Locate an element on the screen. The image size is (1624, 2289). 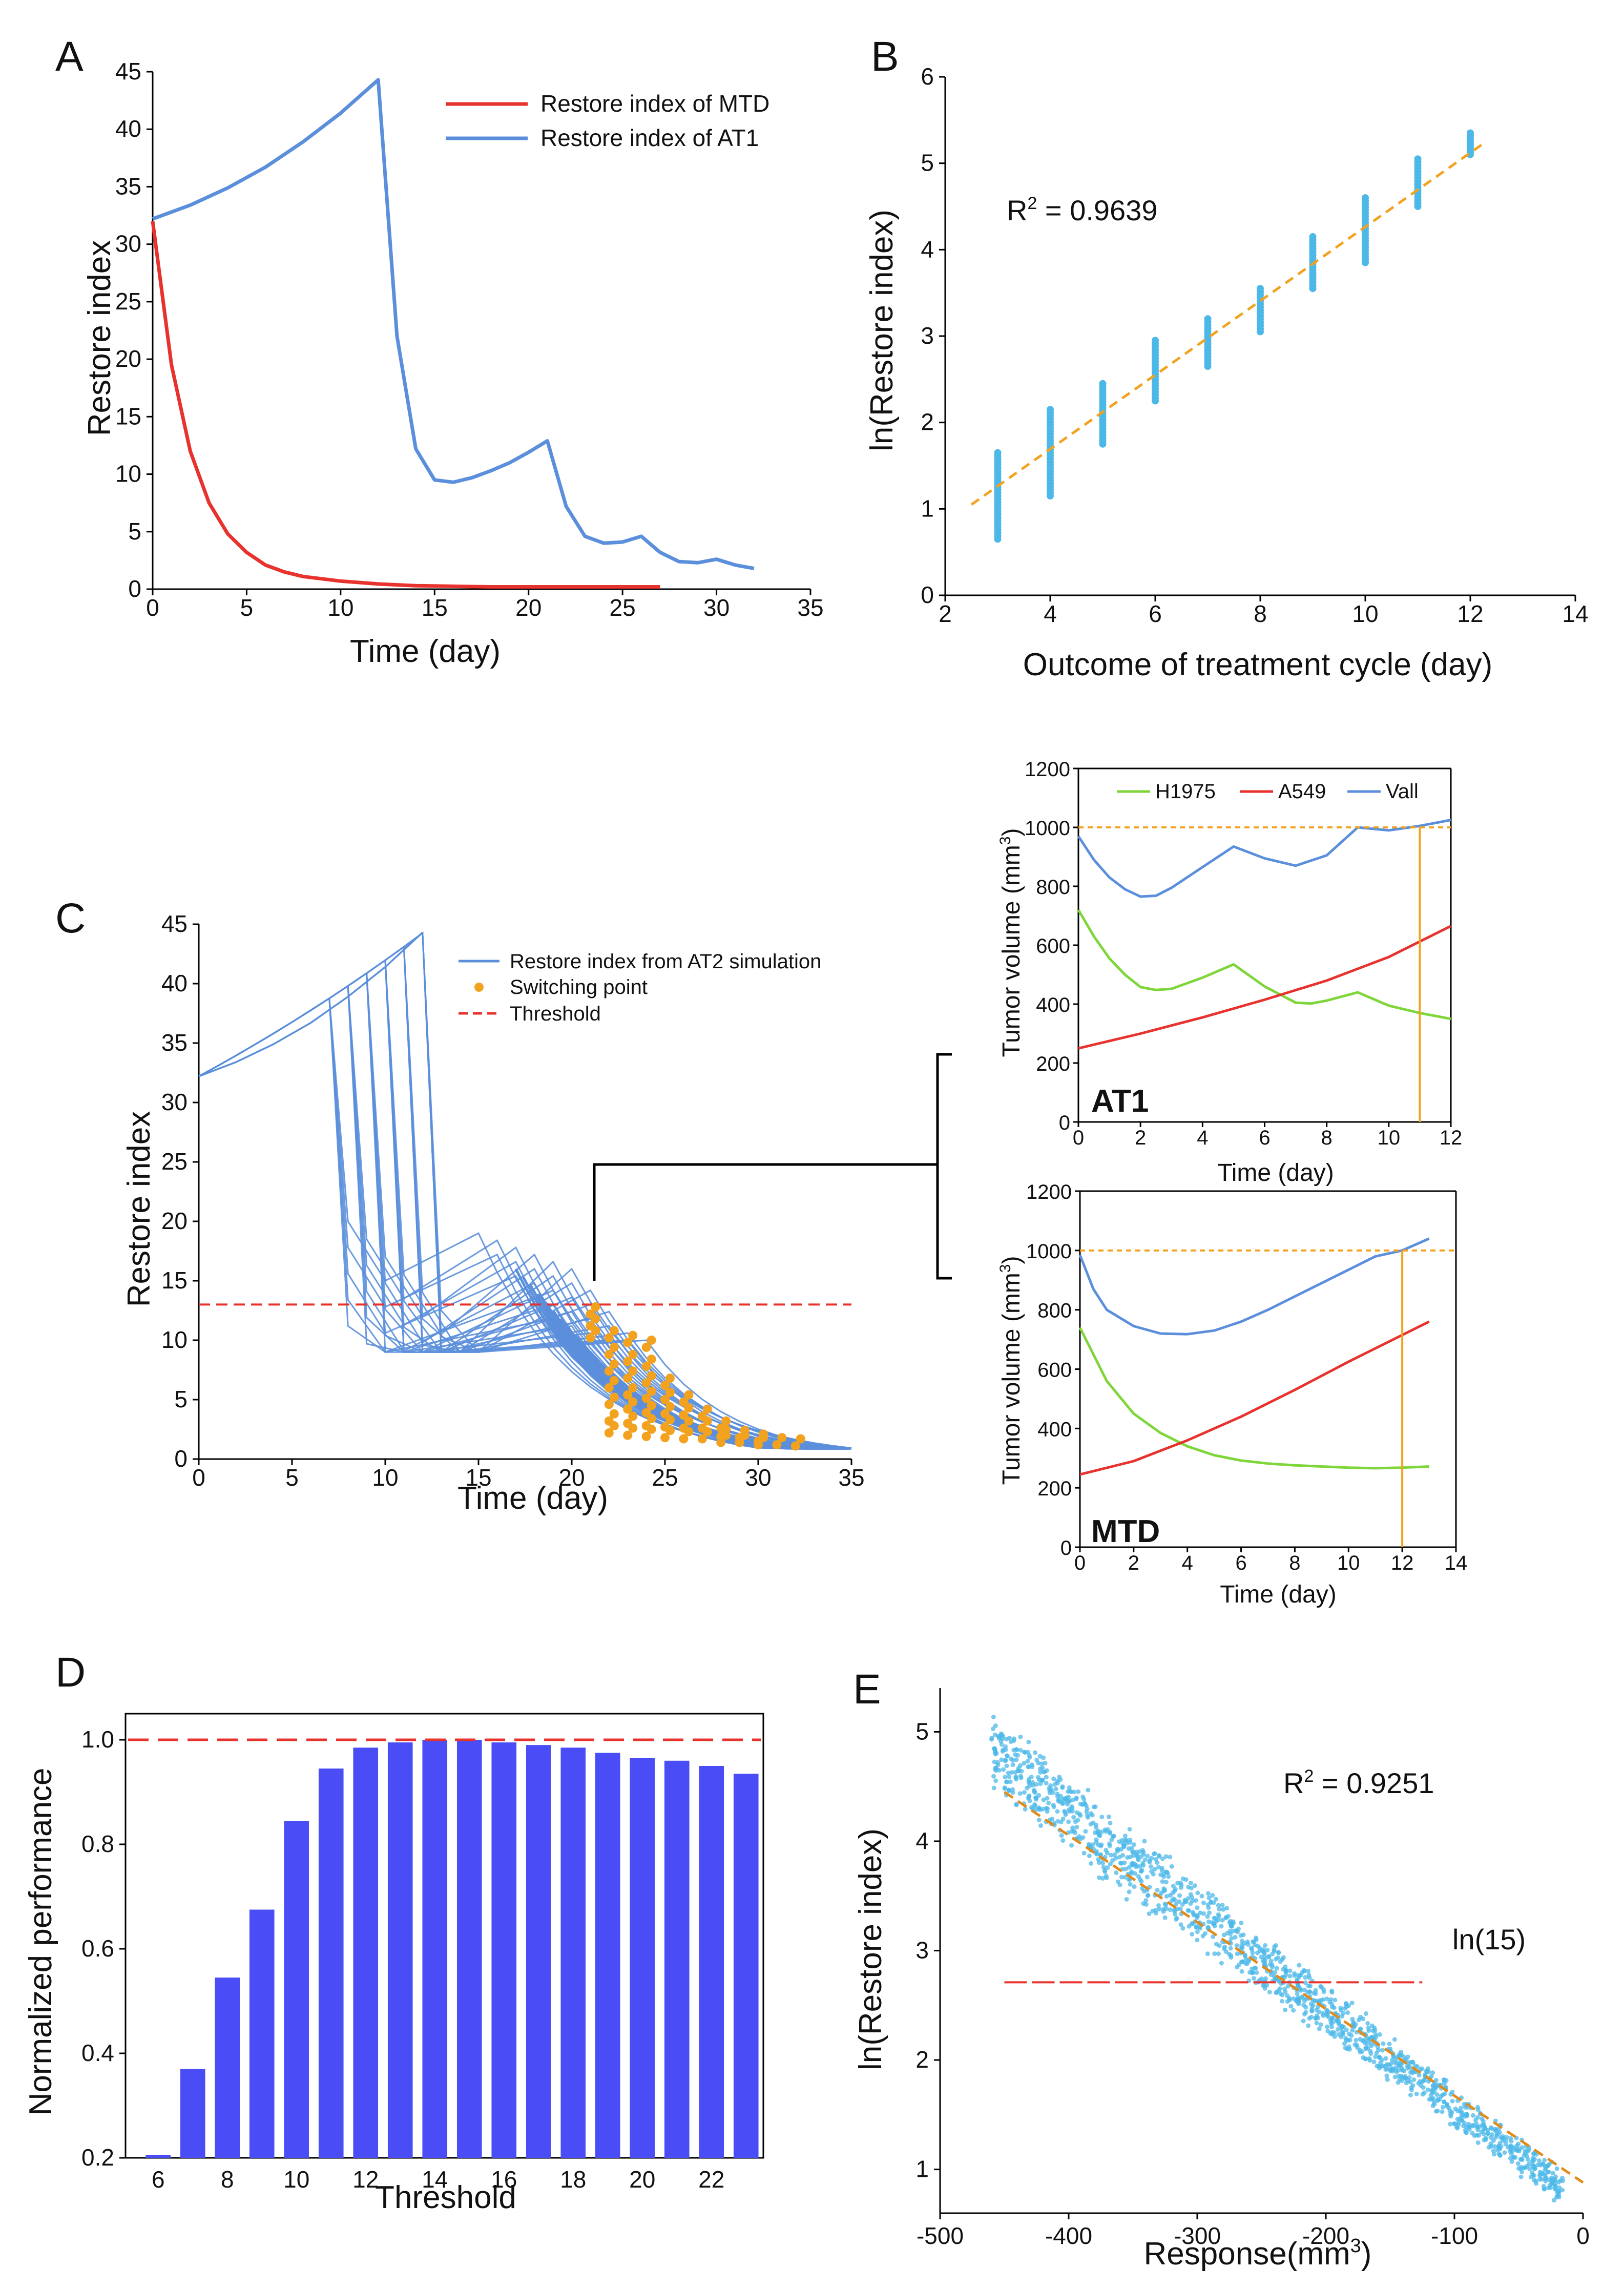
x-tick-label: 15 is located at coordinates (435, 608).